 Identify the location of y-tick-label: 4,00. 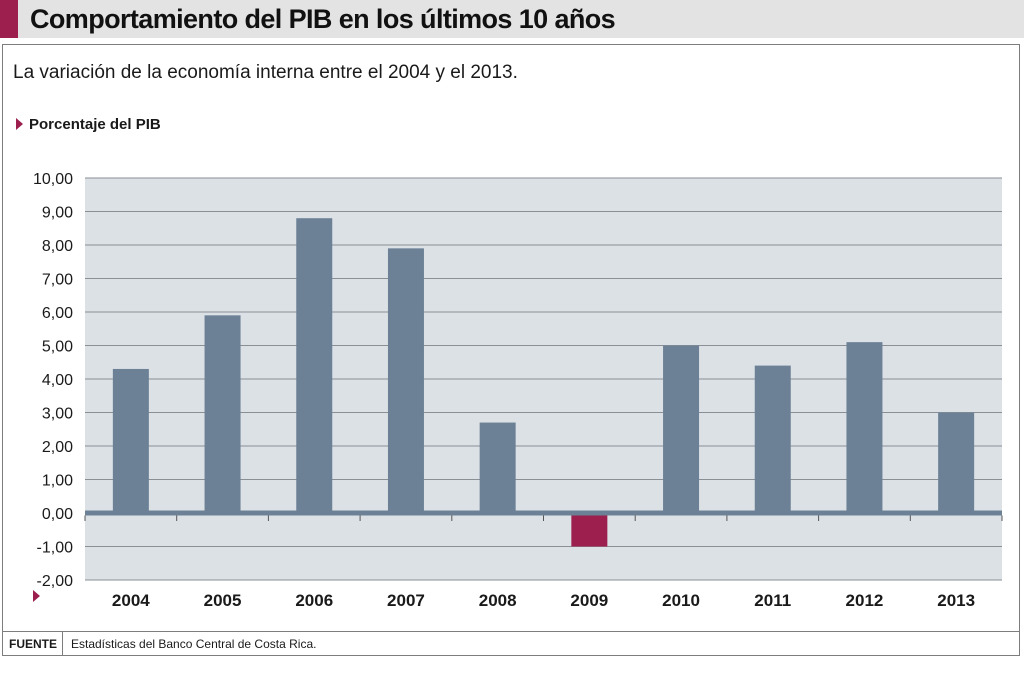
(57, 380).